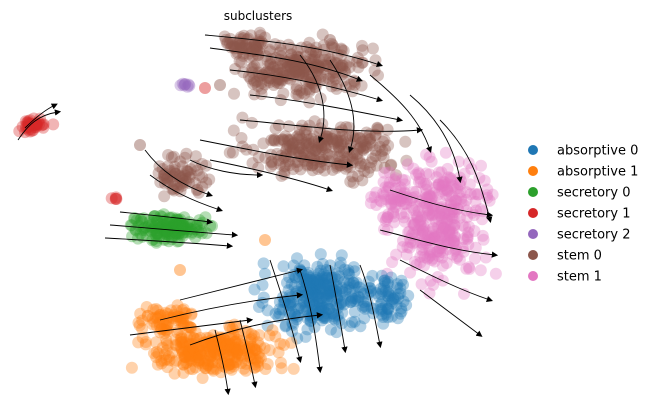 This screenshot has height=408, width=660. What do you see at coordinates (533, 171) in the screenshot?
I see `legend-marker` at bounding box center [533, 171].